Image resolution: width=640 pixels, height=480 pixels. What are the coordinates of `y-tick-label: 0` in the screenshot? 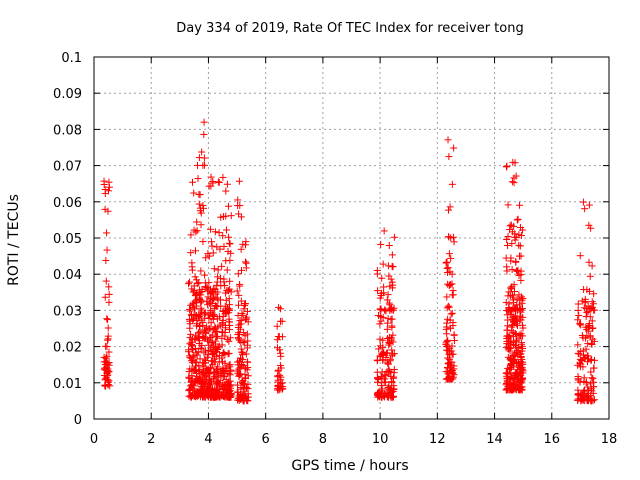 It's located at (78, 420).